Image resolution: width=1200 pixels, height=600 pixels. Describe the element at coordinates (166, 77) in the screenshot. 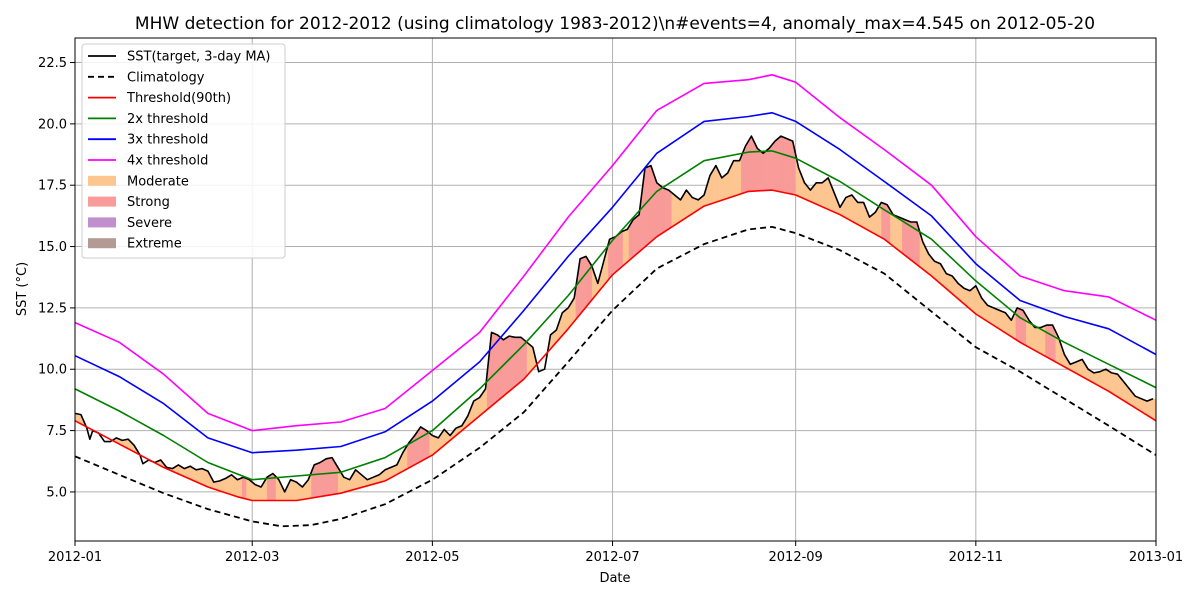

I see `legend-label: Climatology` at that location.